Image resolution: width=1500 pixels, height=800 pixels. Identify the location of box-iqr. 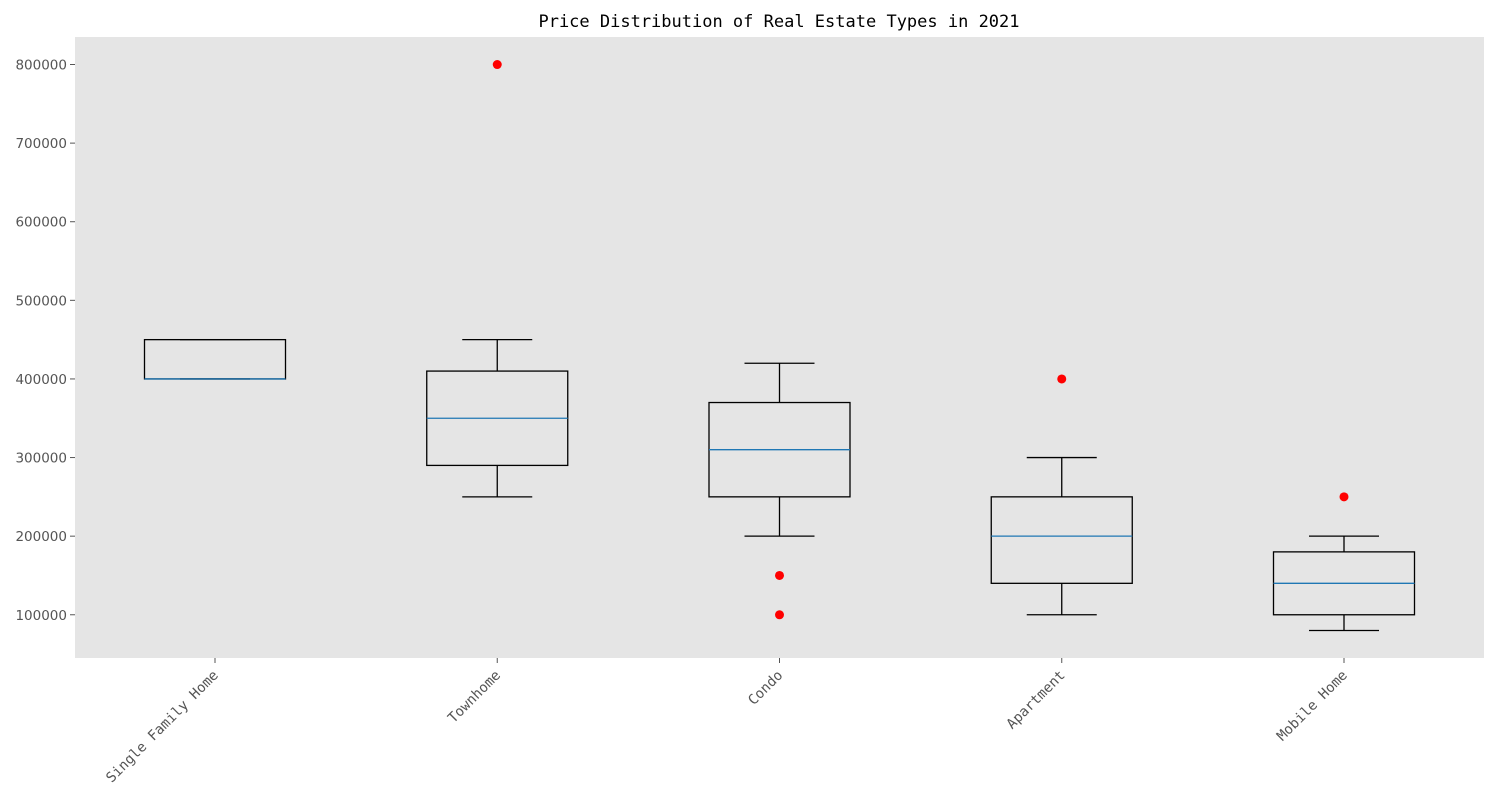
(1061, 540).